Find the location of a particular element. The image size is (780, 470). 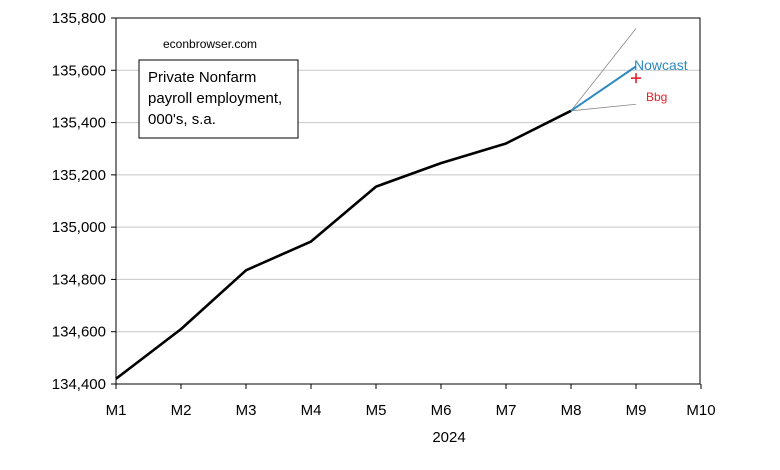

y-tick-label: 135,000 is located at coordinates (79, 227).